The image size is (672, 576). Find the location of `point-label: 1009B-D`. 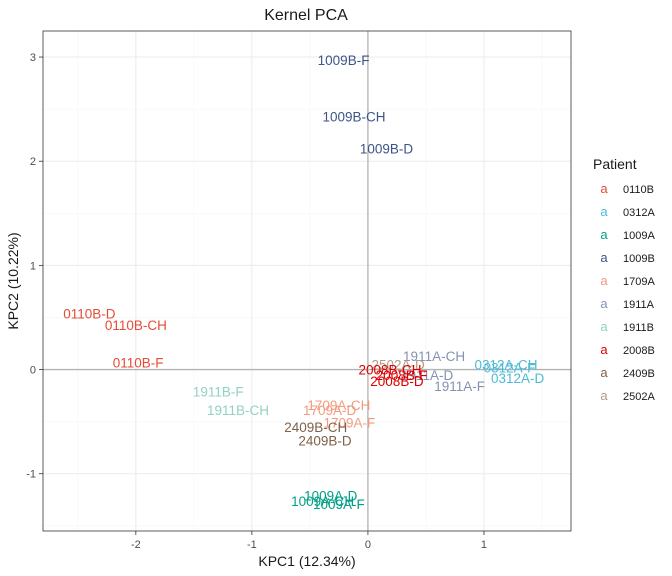

point-label: 1009B-D is located at coordinates (387, 149).